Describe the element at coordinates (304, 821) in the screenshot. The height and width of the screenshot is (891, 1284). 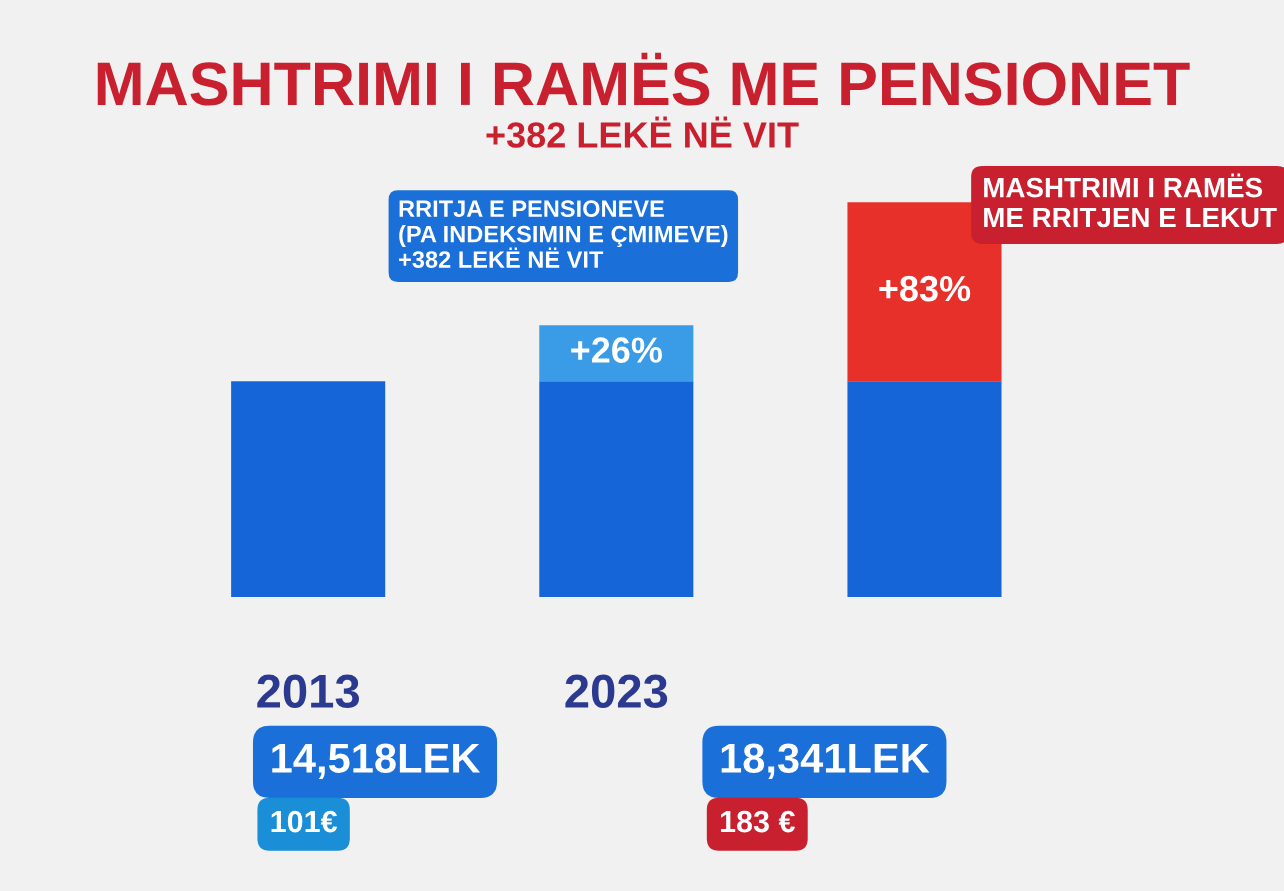
I see `text: 101€` at that location.